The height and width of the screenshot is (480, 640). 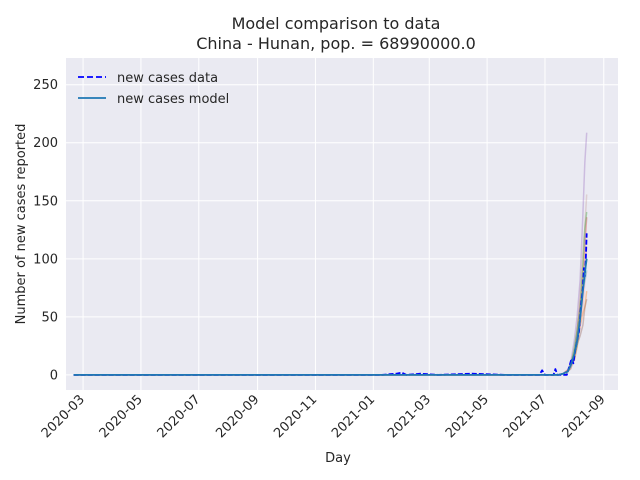 What do you see at coordinates (45, 85) in the screenshot?
I see `y-tick-label: 250` at bounding box center [45, 85].